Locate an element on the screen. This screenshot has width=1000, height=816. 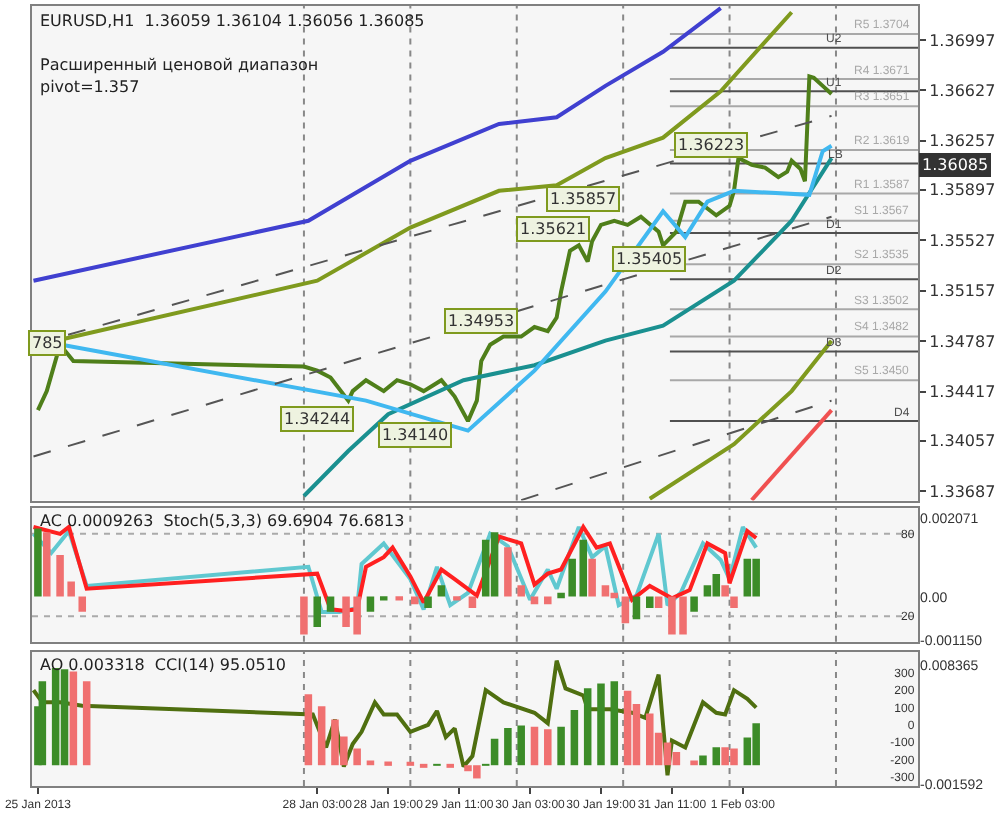
y-tick-label: 1.36257 is located at coordinates (962, 141).